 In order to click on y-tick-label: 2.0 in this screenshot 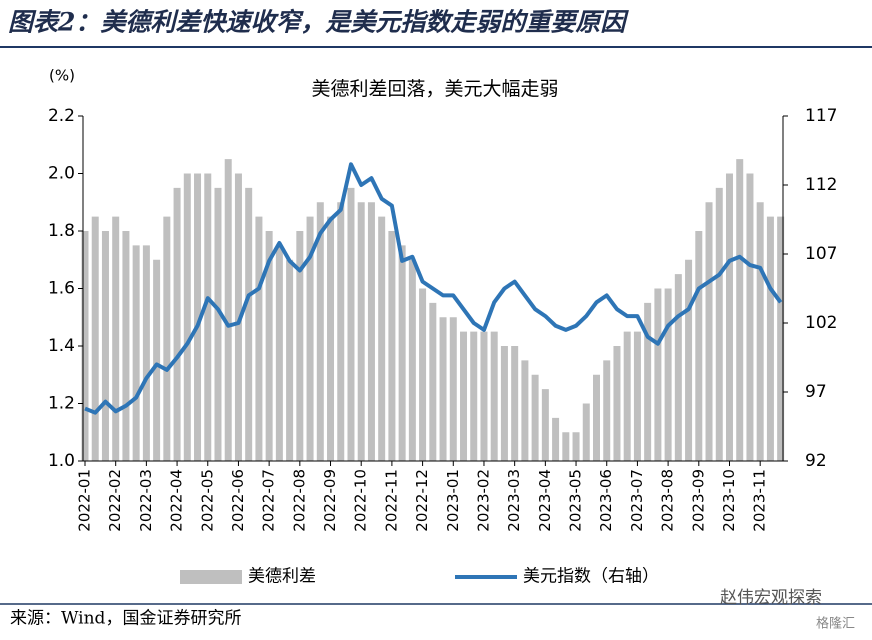, I will do `click(61, 174)`.